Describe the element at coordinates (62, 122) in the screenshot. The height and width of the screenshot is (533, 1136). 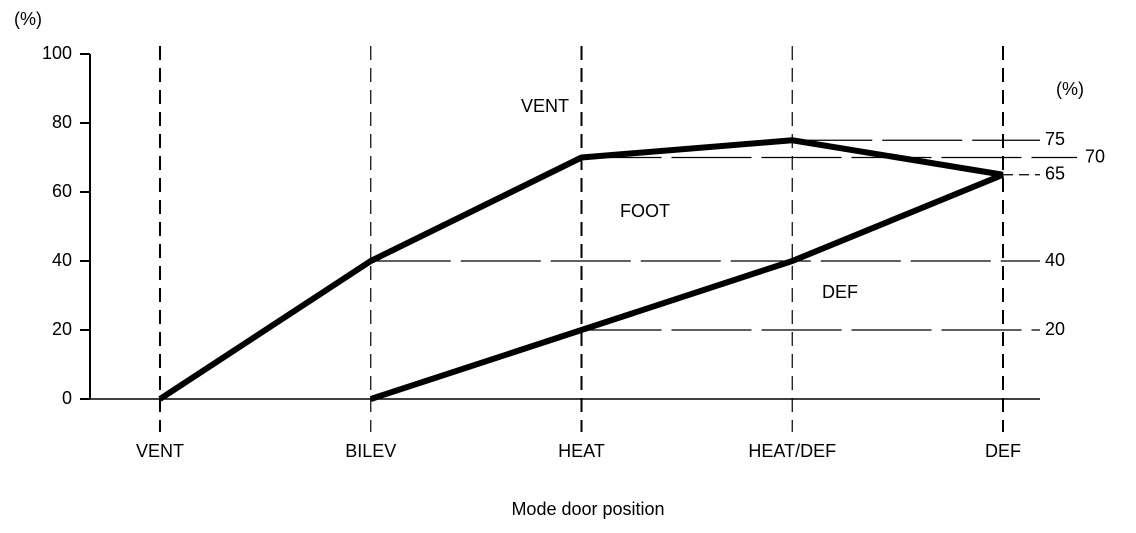
I see `y-tick-label: 80` at that location.